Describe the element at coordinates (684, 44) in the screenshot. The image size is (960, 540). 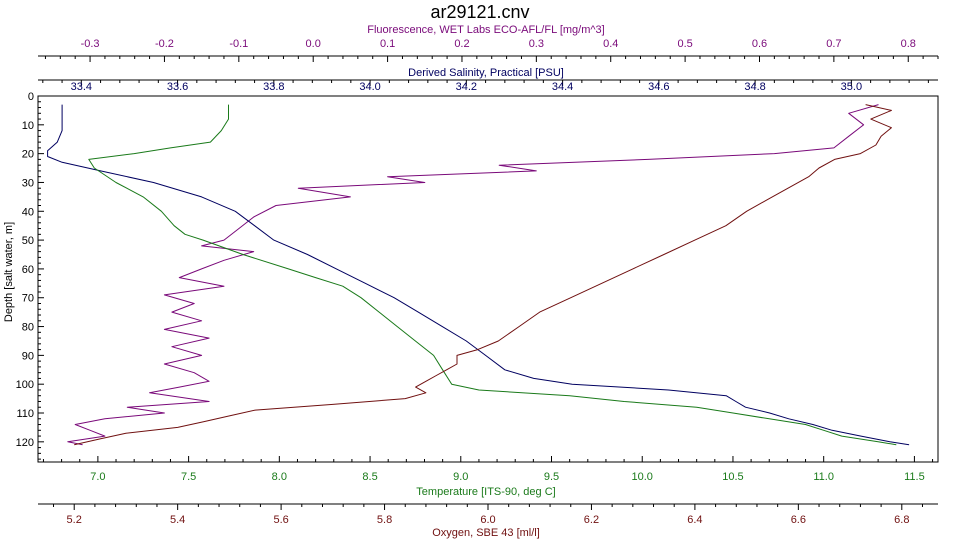
I see `fluorescence-tick-label: 0.5` at that location.